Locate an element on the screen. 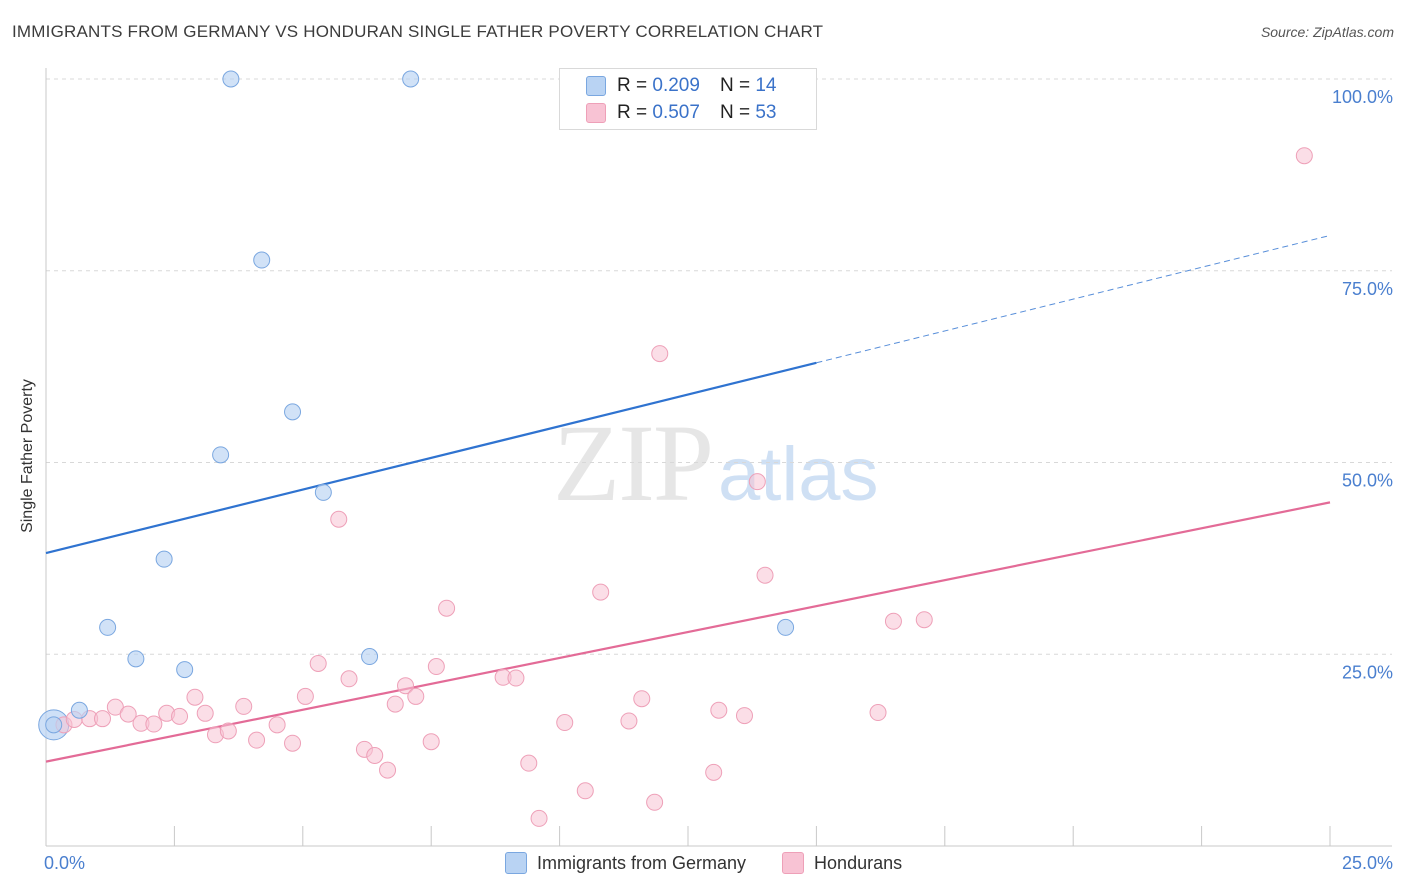  source-label: Source: ZipAtlas.com is located at coordinates (1327, 32).